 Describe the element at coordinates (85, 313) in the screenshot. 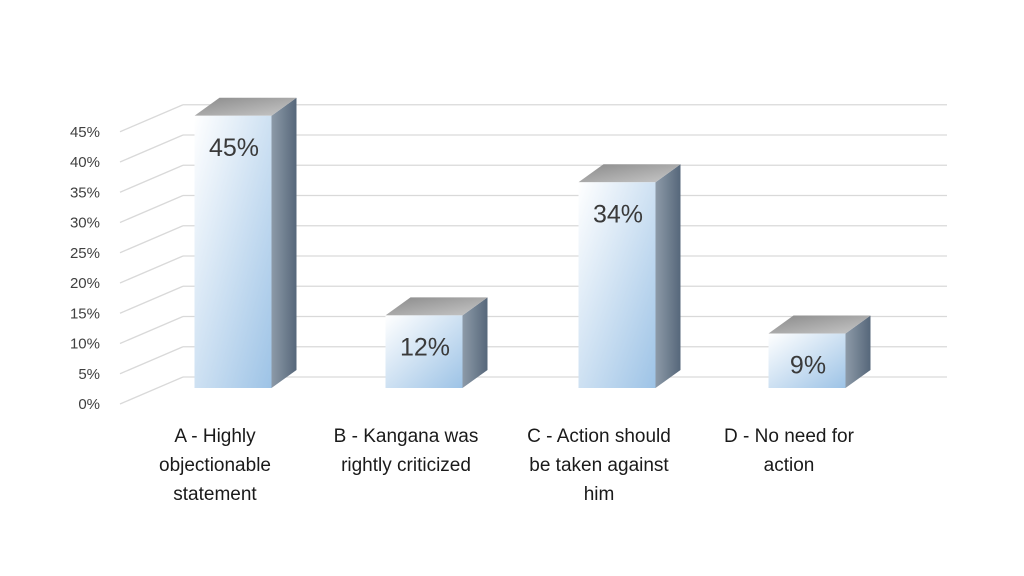

I see `y-tick-label: 15%` at that location.